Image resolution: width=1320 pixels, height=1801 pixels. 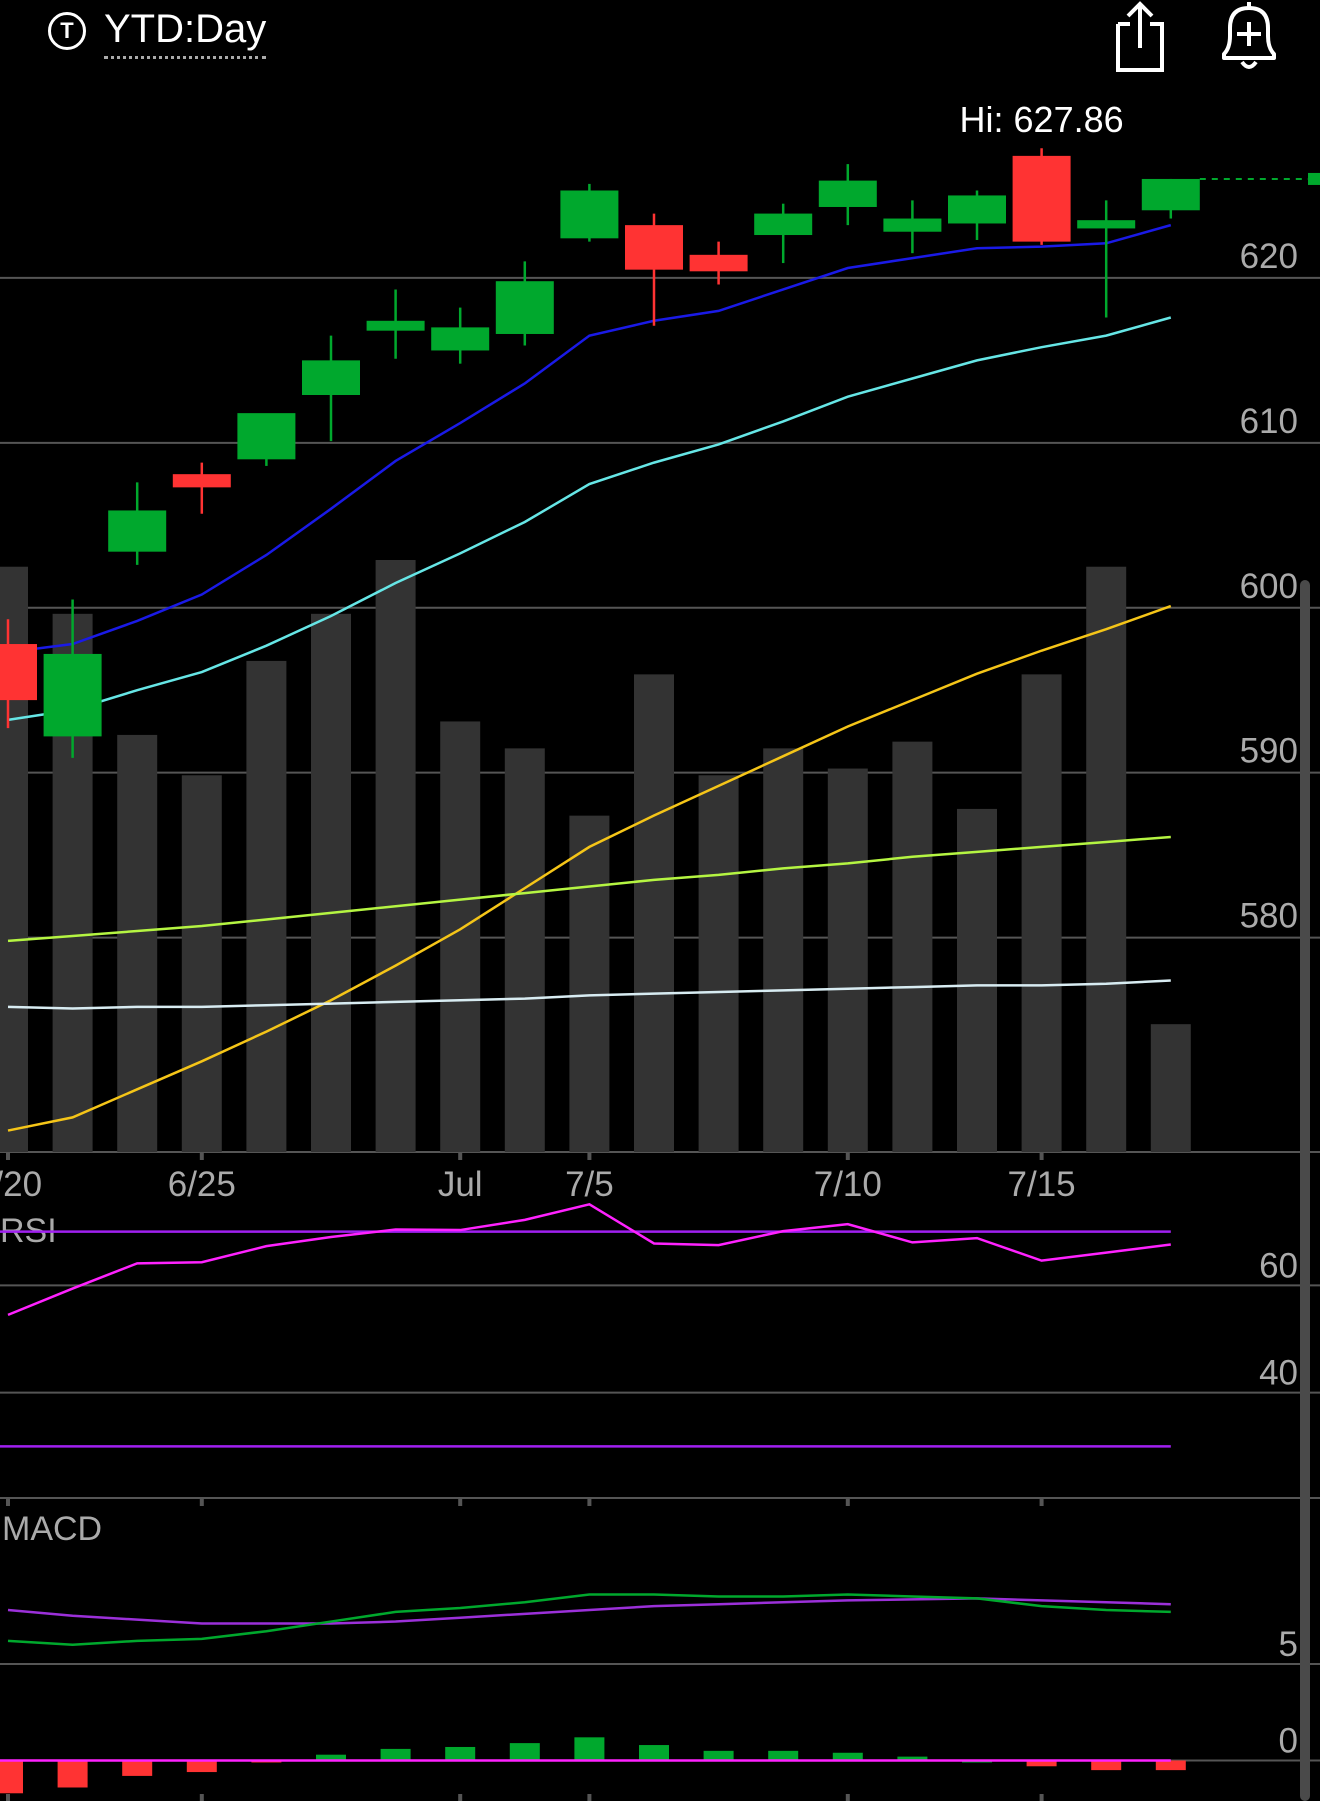 What do you see at coordinates (1269, 916) in the screenshot?
I see `price-axis-label: 580` at bounding box center [1269, 916].